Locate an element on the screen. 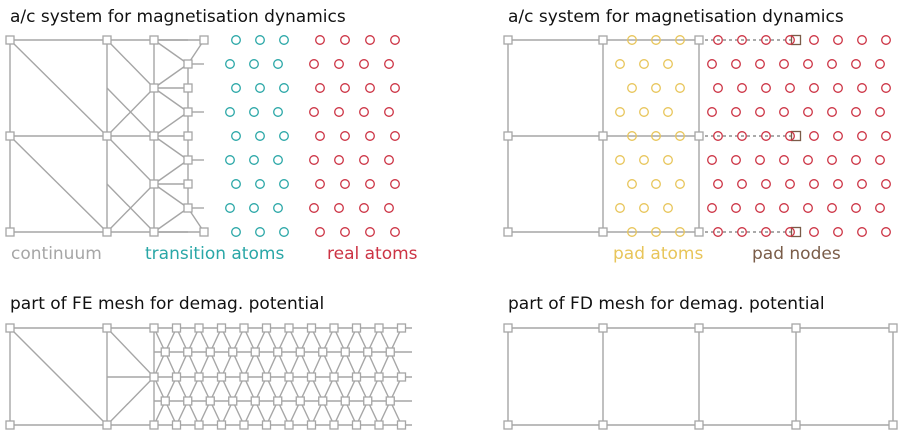 This screenshot has height=433, width=907. title-top-left: a/c system for magnetisation dynamics is located at coordinates (178, 17).